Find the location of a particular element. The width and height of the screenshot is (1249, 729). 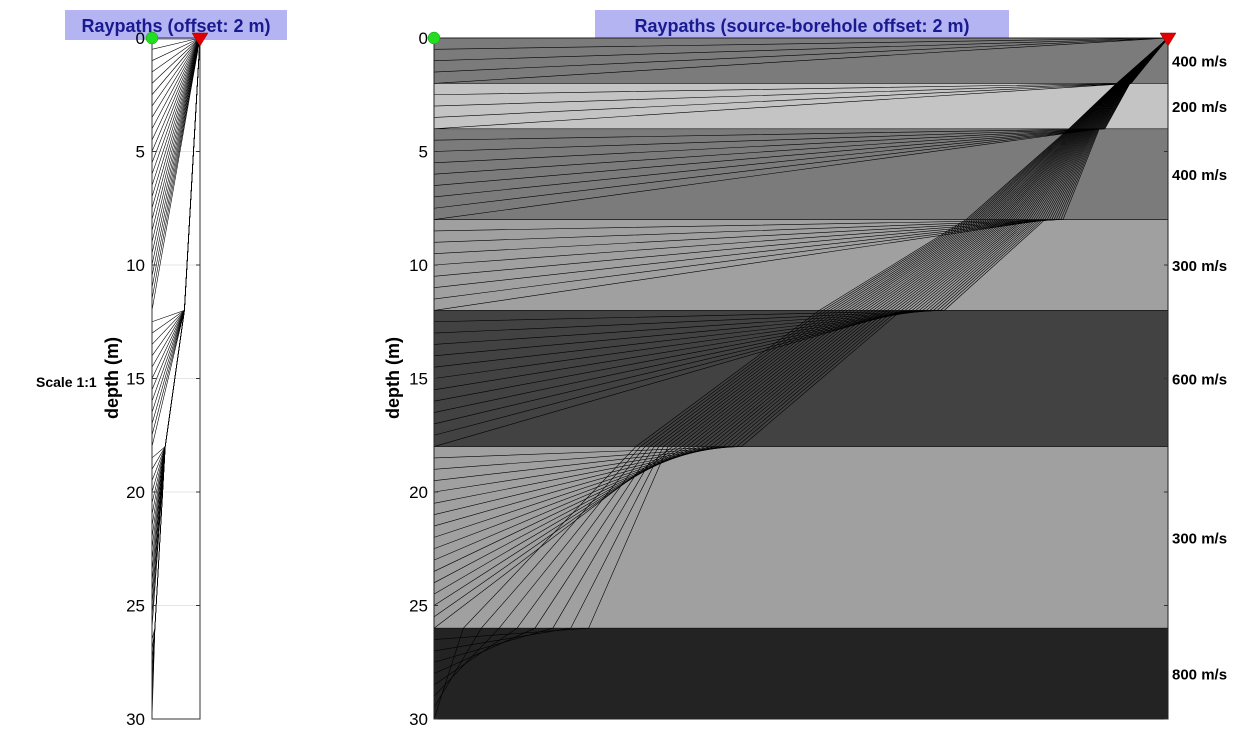

right-receiver-marker is located at coordinates (1168, 39).